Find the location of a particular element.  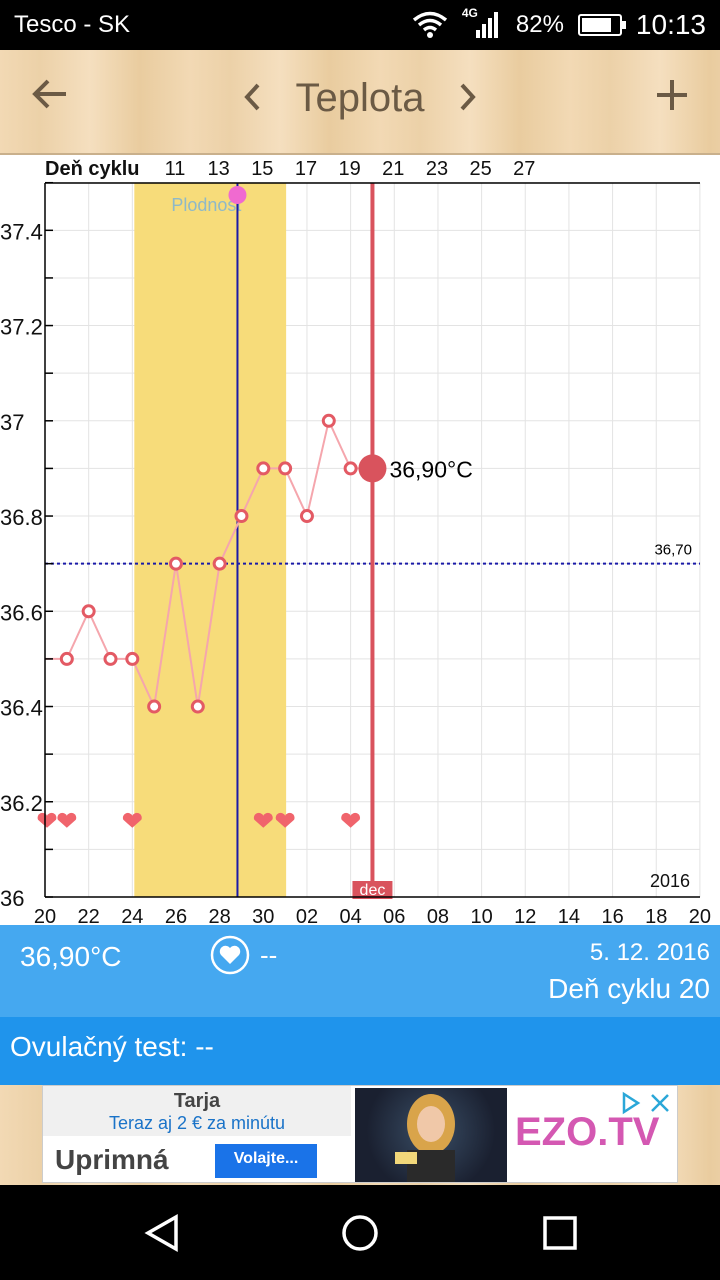

intercourse-value: -- is located at coordinates (269, 954).